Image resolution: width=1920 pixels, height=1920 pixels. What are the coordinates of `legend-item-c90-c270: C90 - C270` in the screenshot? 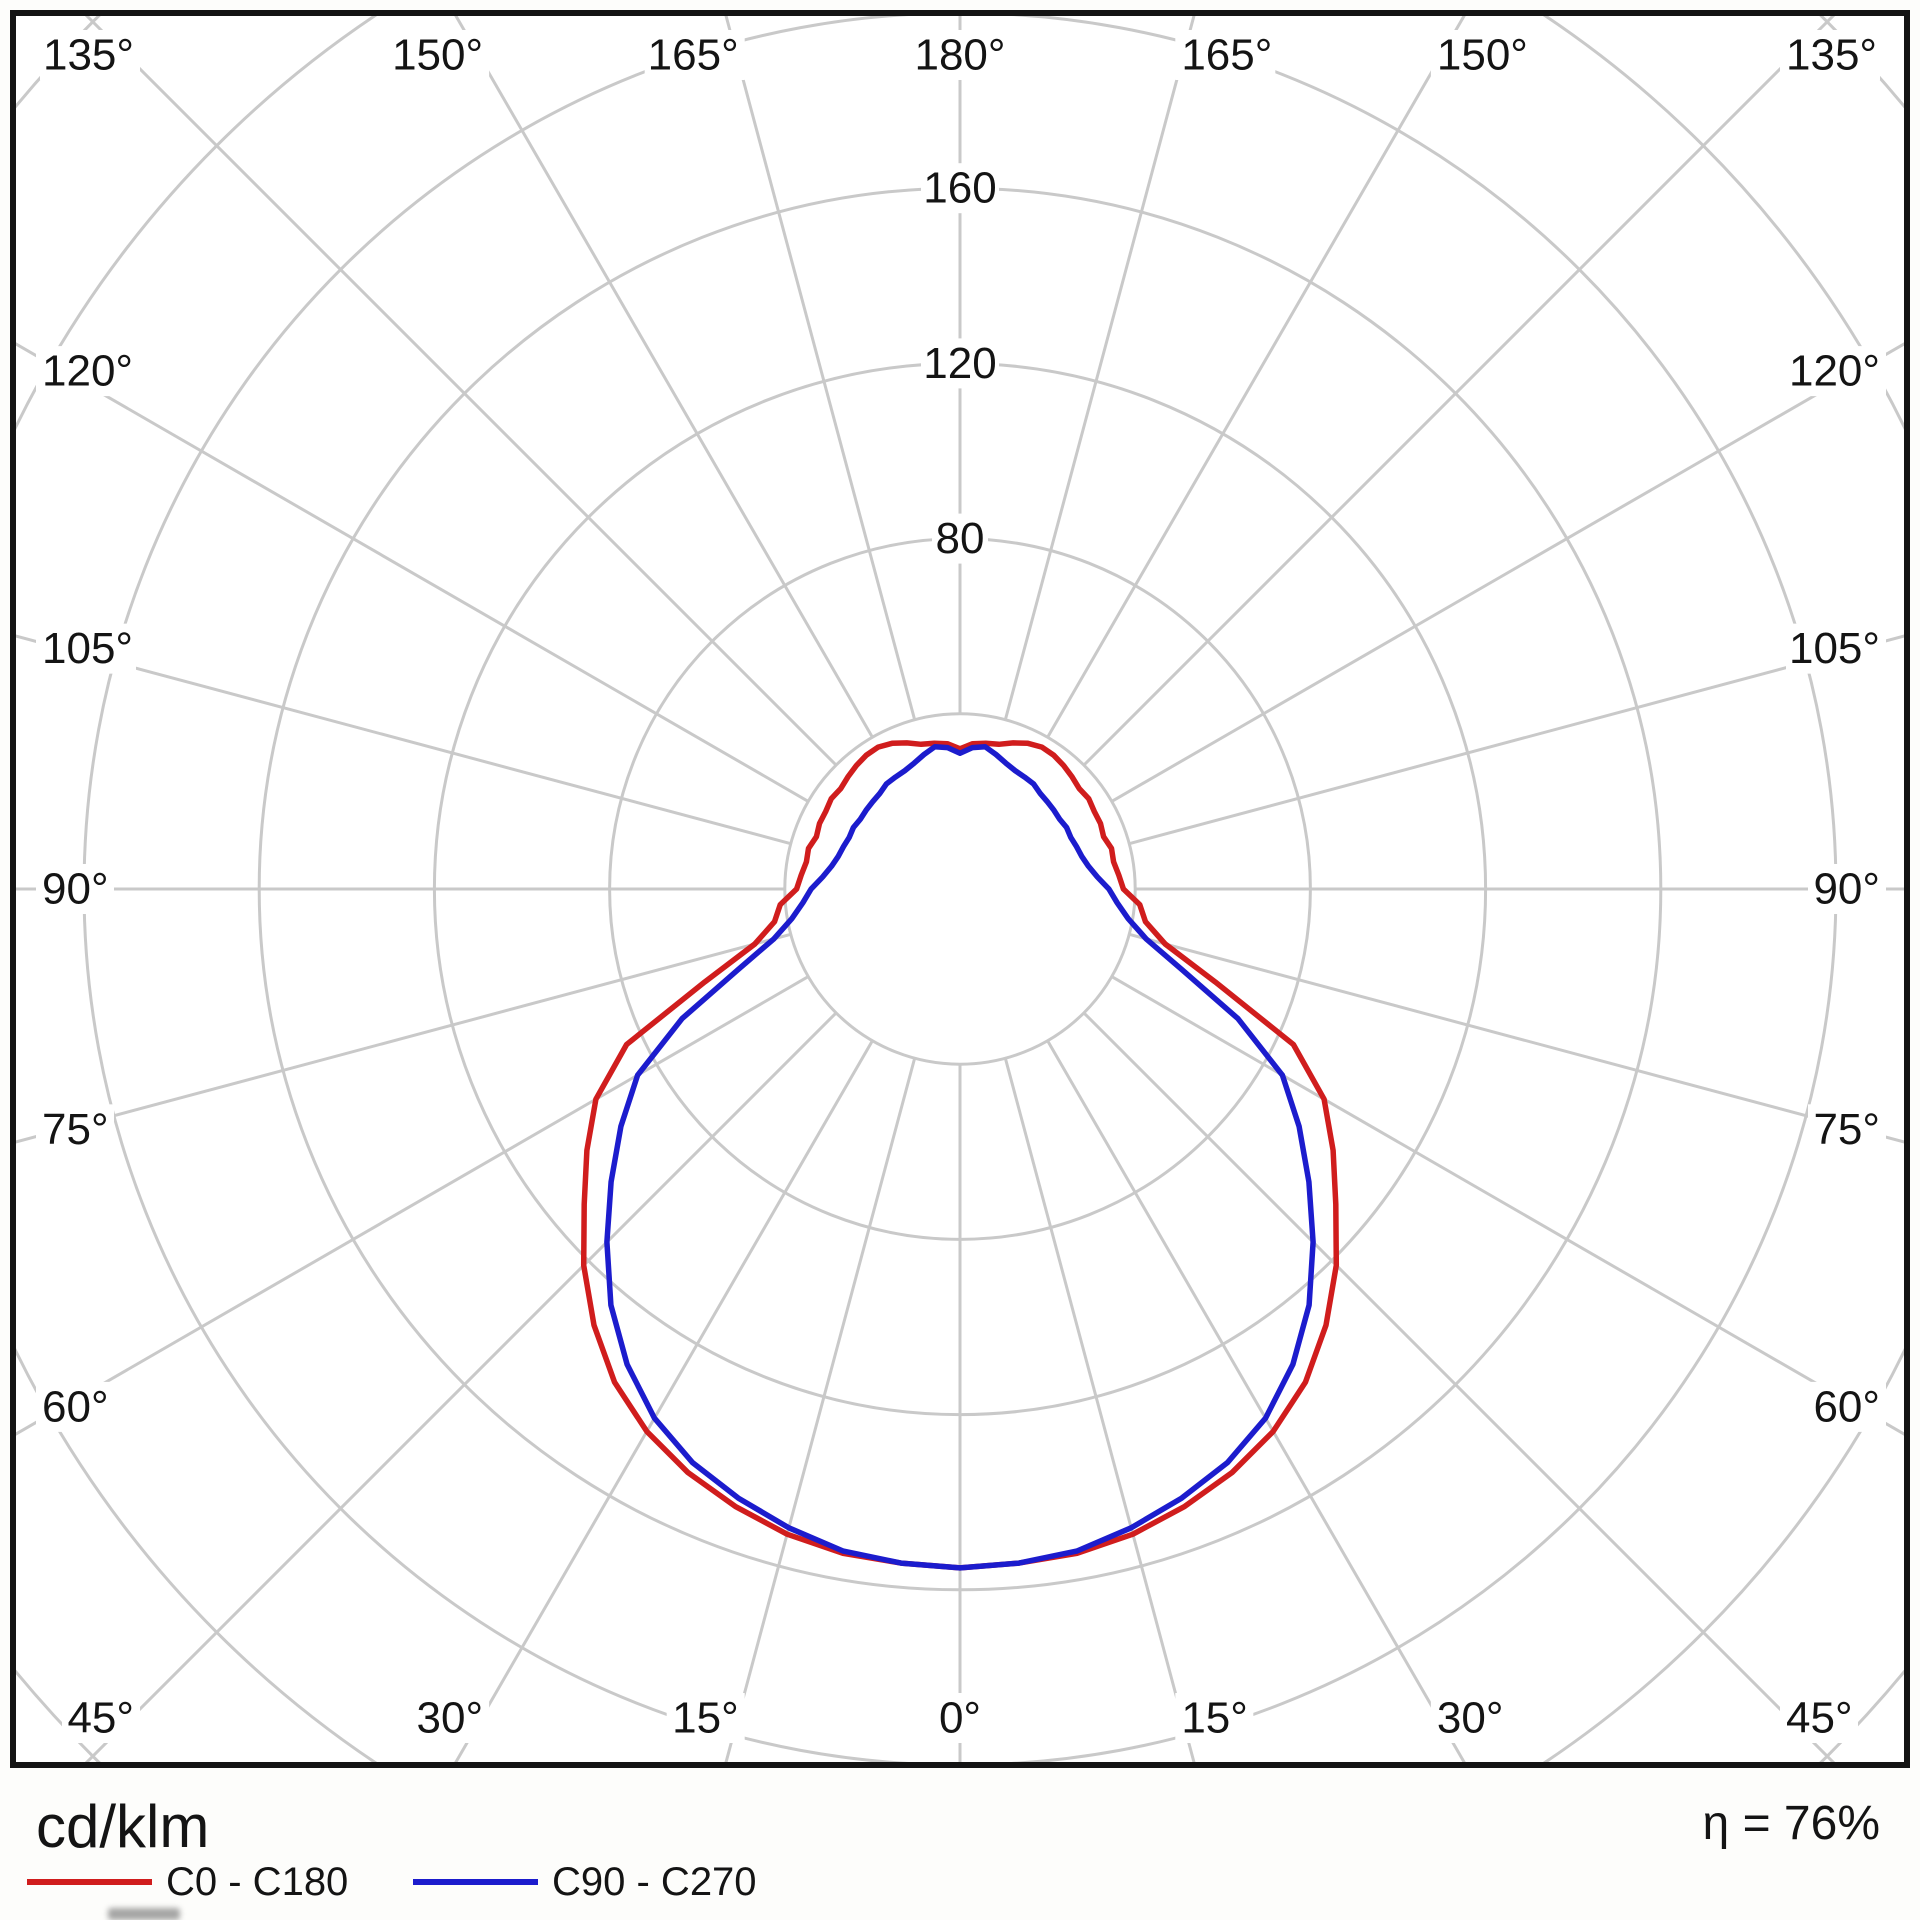 It's located at (585, 1882).